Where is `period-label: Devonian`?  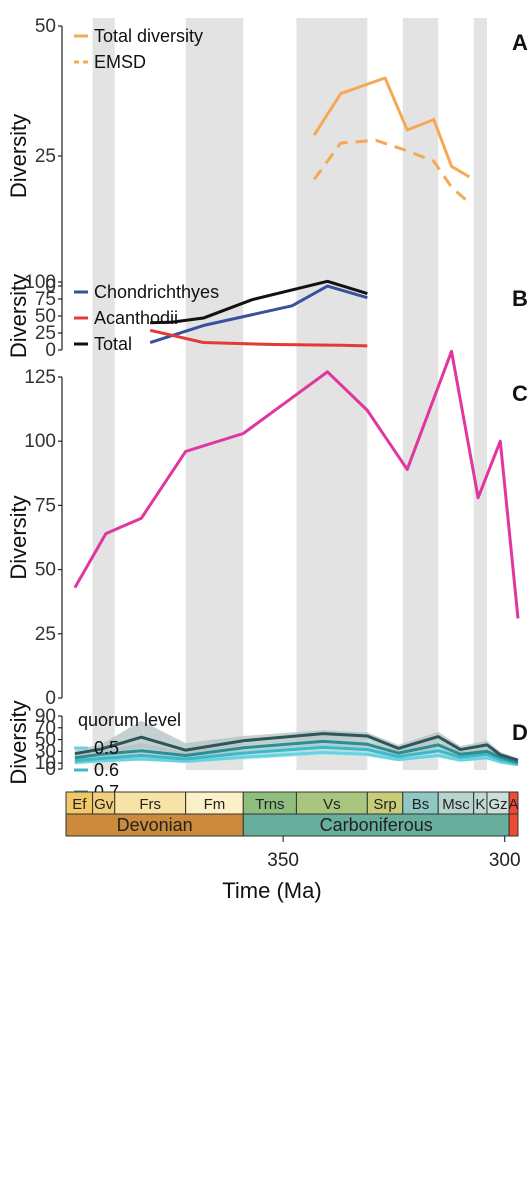 period-label: Devonian is located at coordinates (155, 825).